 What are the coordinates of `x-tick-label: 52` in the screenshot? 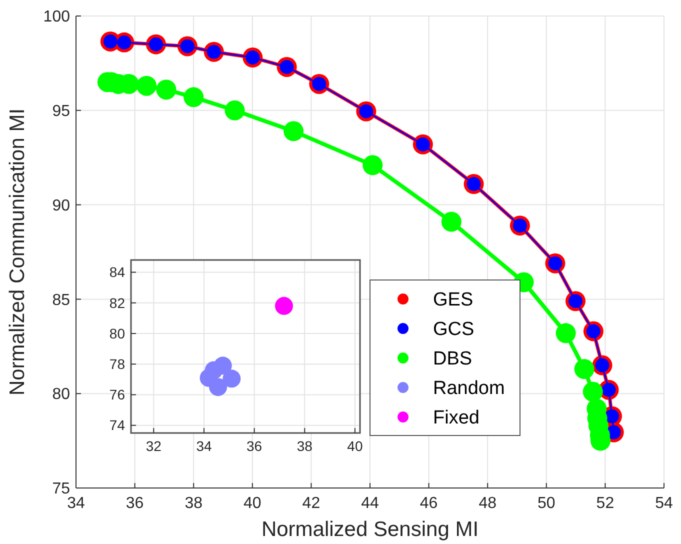 It's located at (605, 503).